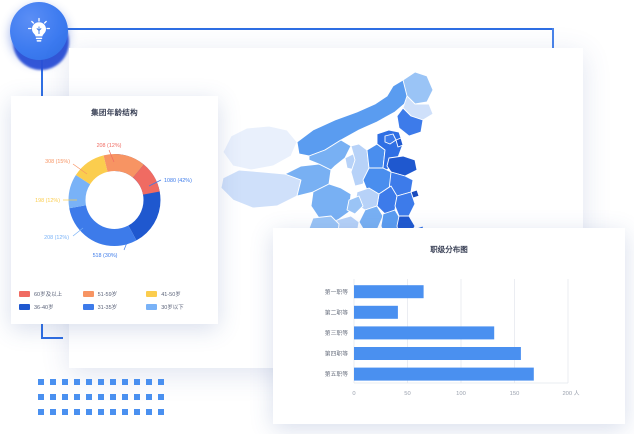  I want to click on dot-grid-svg, so click(101, 397).